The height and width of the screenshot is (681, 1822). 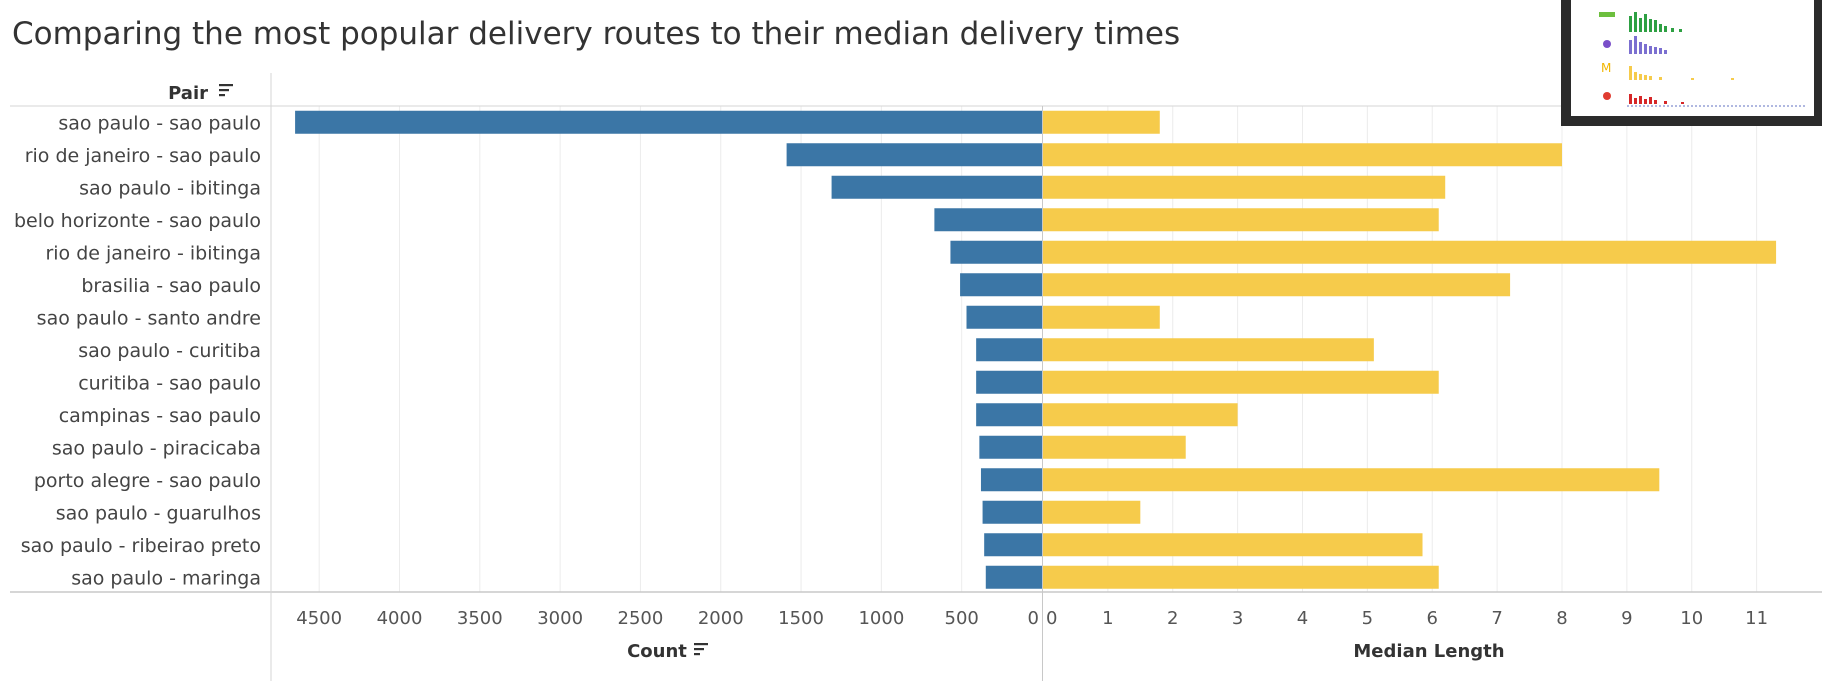 What do you see at coordinates (226, 90) in the screenshot?
I see `pair-sort-icon` at bounding box center [226, 90].